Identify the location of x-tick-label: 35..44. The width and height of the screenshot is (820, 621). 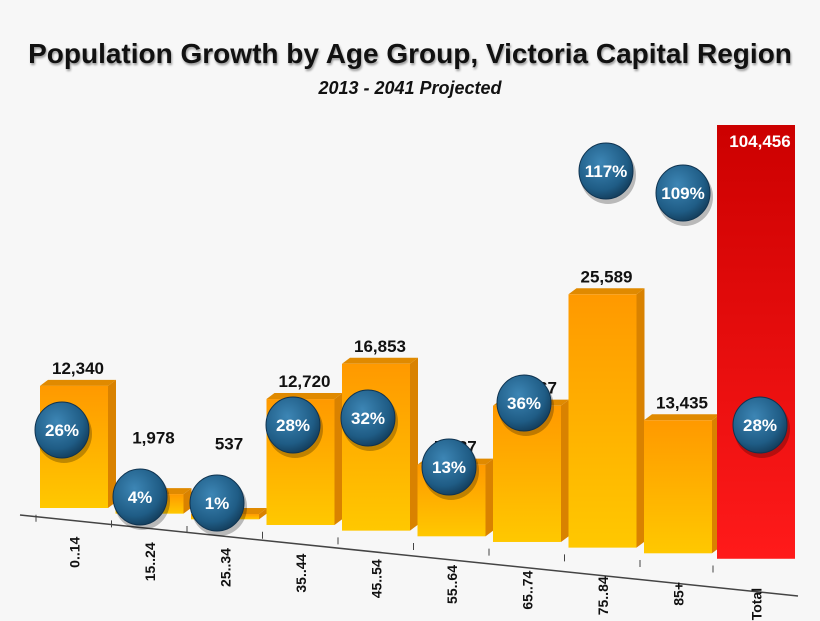
(301, 572).